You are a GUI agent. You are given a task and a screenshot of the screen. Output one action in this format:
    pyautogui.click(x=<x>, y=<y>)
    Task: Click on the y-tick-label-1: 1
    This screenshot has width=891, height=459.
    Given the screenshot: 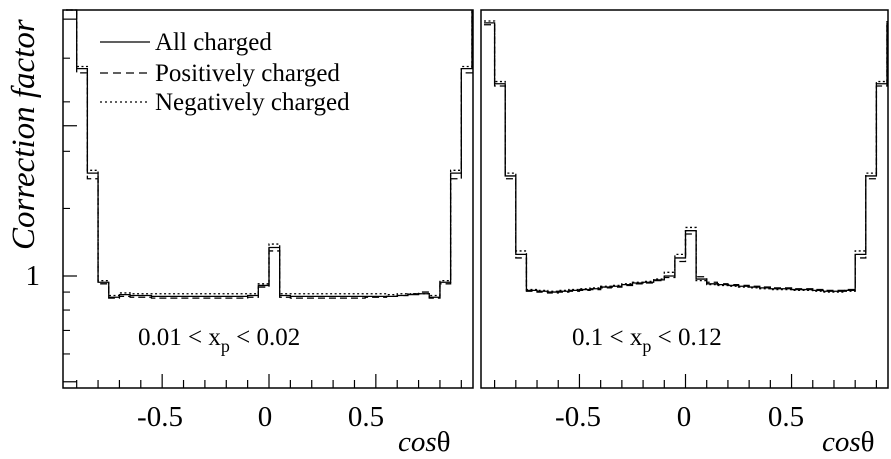 What is the action you would take?
    pyautogui.click(x=33, y=276)
    